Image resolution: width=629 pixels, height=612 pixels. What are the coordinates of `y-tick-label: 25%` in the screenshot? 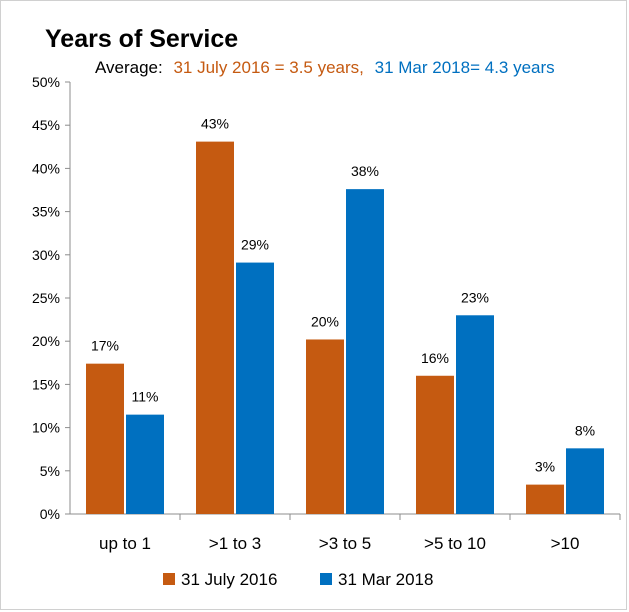 It's located at (46, 298).